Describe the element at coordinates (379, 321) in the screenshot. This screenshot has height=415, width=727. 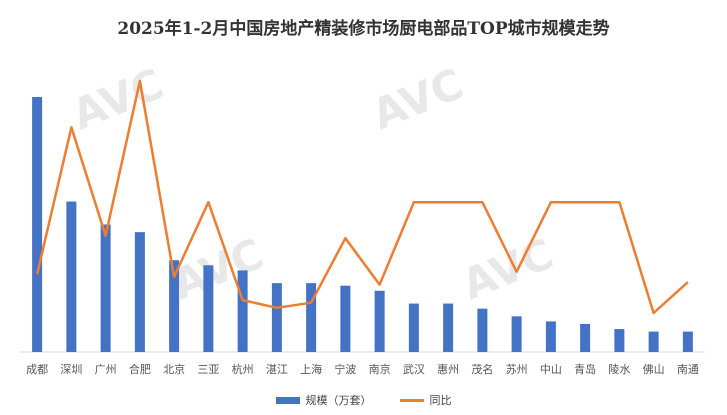
I see `bar-南京` at that location.